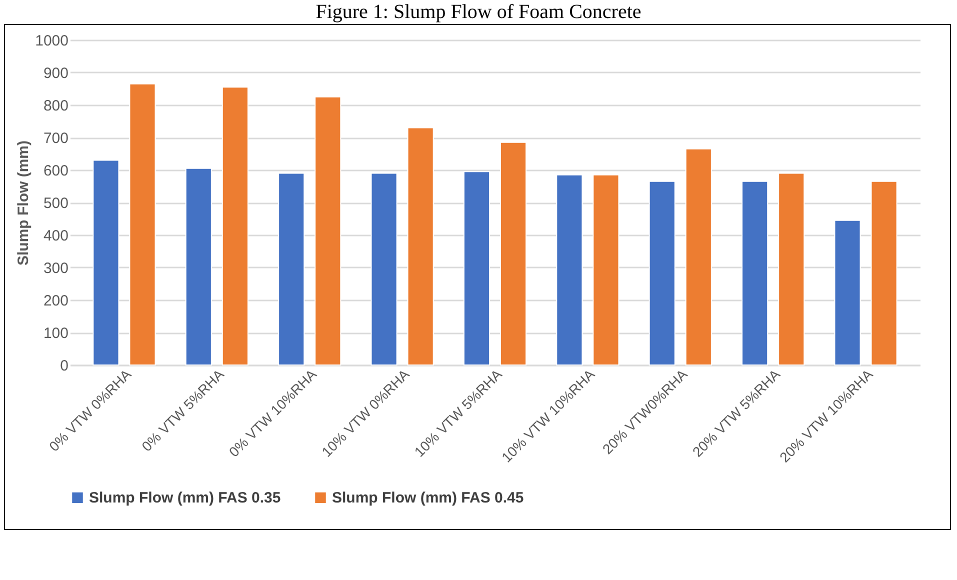 Image resolution: width=957 pixels, height=580 pixels. What do you see at coordinates (55, 73) in the screenshot?
I see `y-tick-label: 900` at bounding box center [55, 73].